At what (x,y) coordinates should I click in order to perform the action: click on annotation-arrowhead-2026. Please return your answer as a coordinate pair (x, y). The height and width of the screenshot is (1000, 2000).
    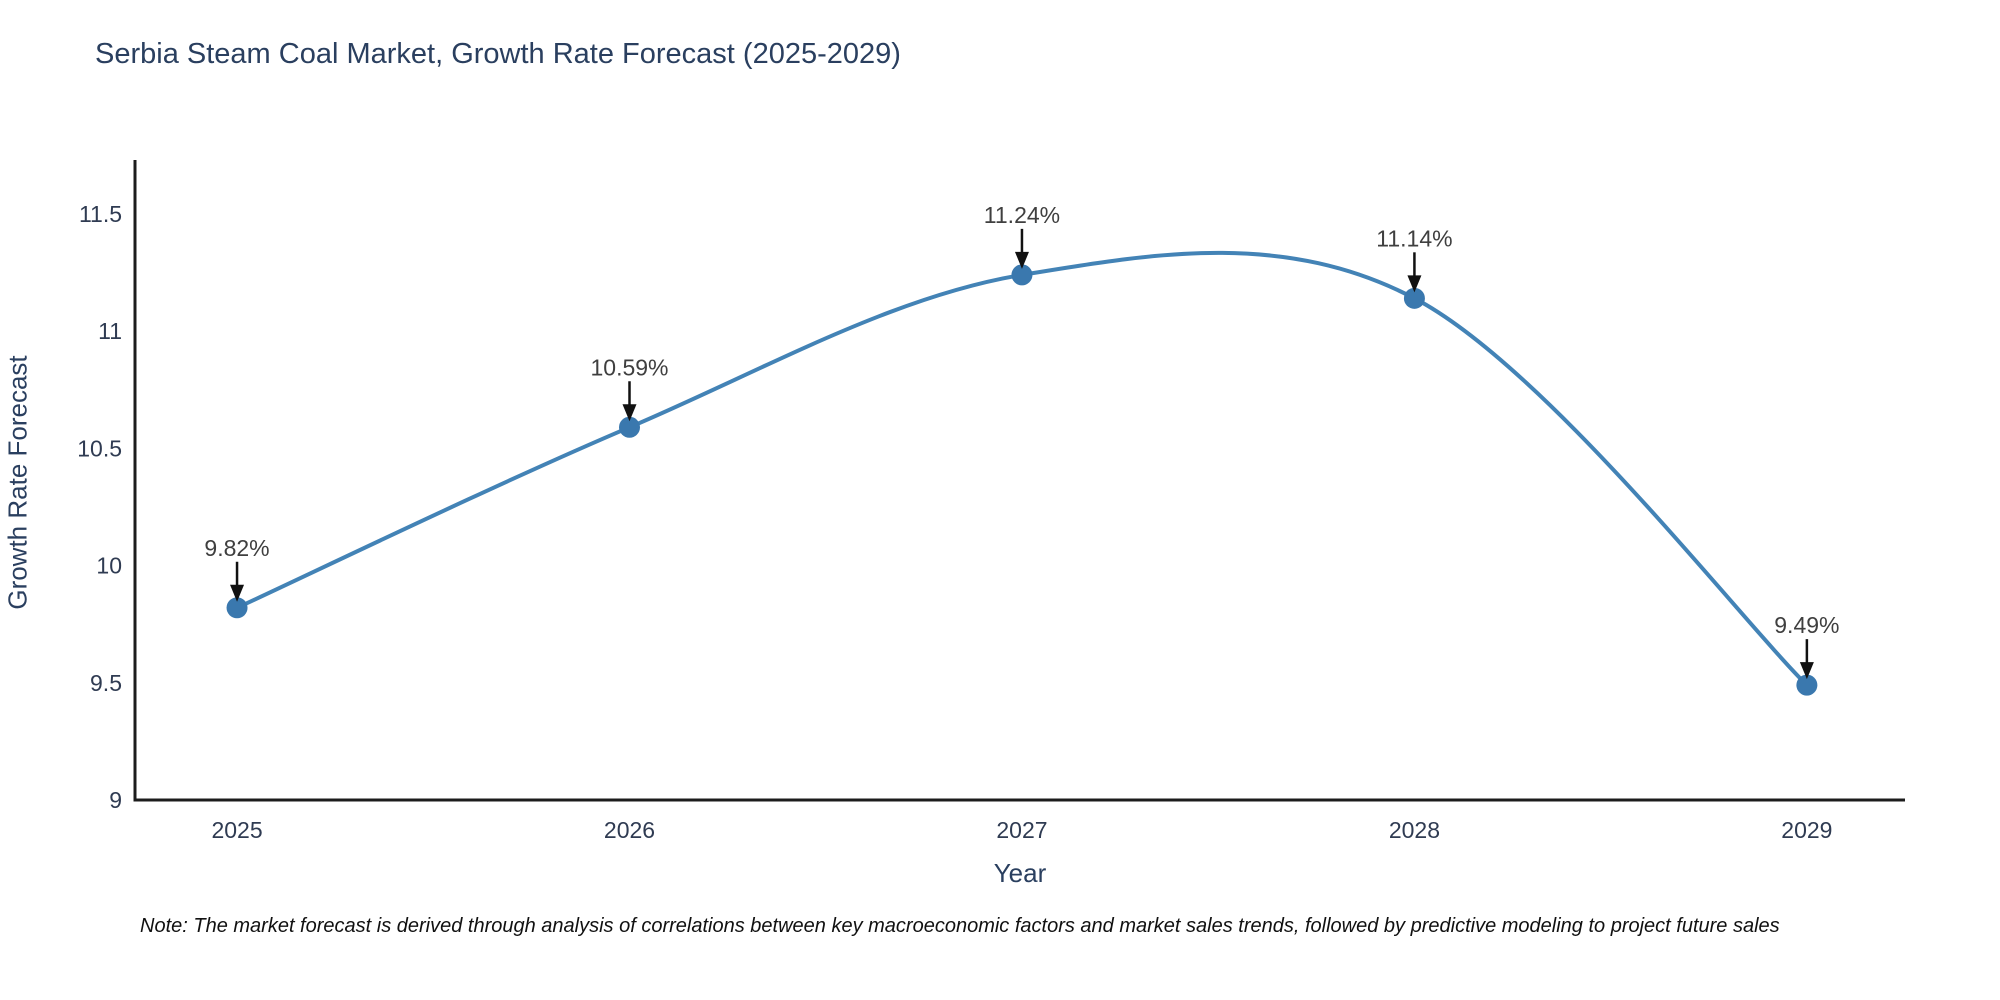
    Looking at the image, I should click on (629, 413).